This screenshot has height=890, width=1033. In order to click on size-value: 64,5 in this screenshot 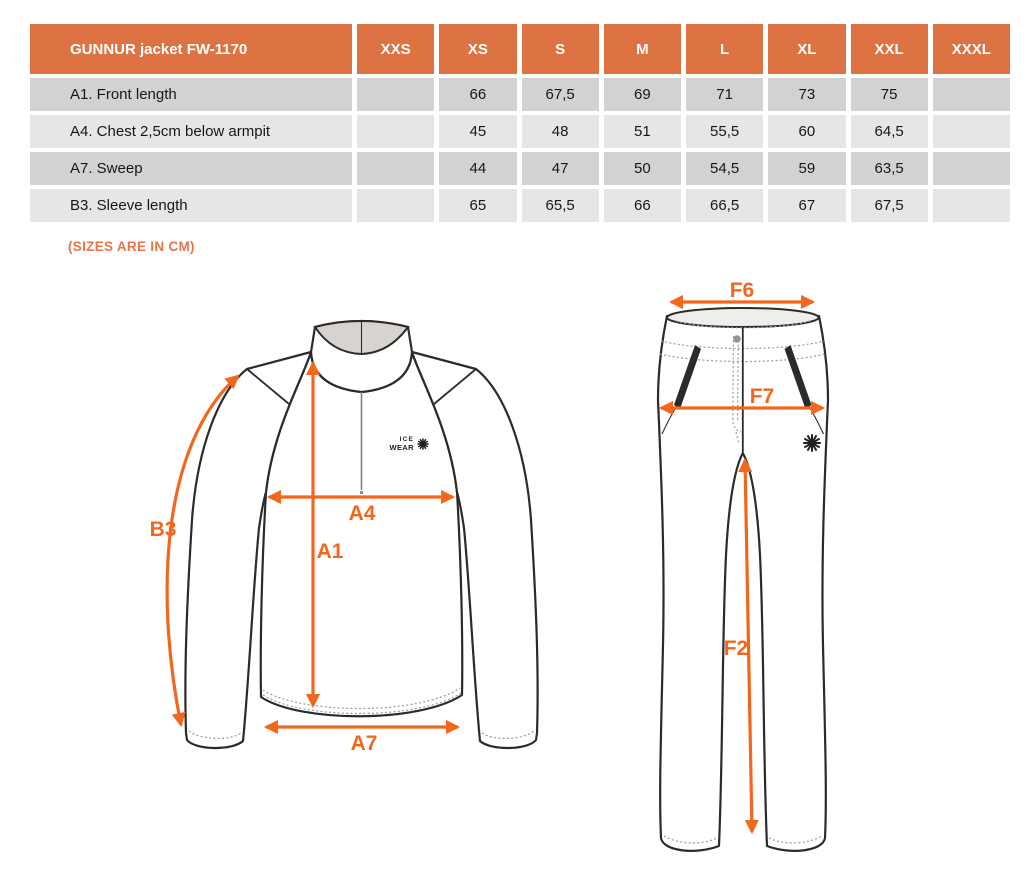, I will do `click(889, 131)`.